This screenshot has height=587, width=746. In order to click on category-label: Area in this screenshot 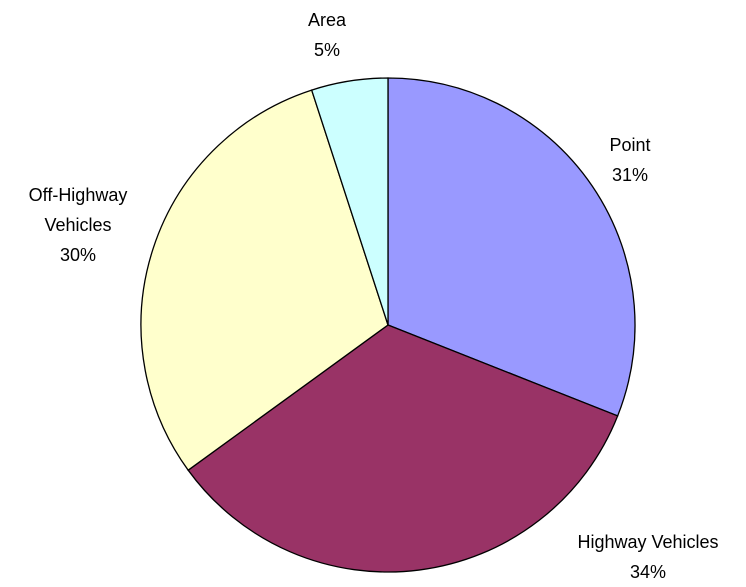, I will do `click(327, 20)`.